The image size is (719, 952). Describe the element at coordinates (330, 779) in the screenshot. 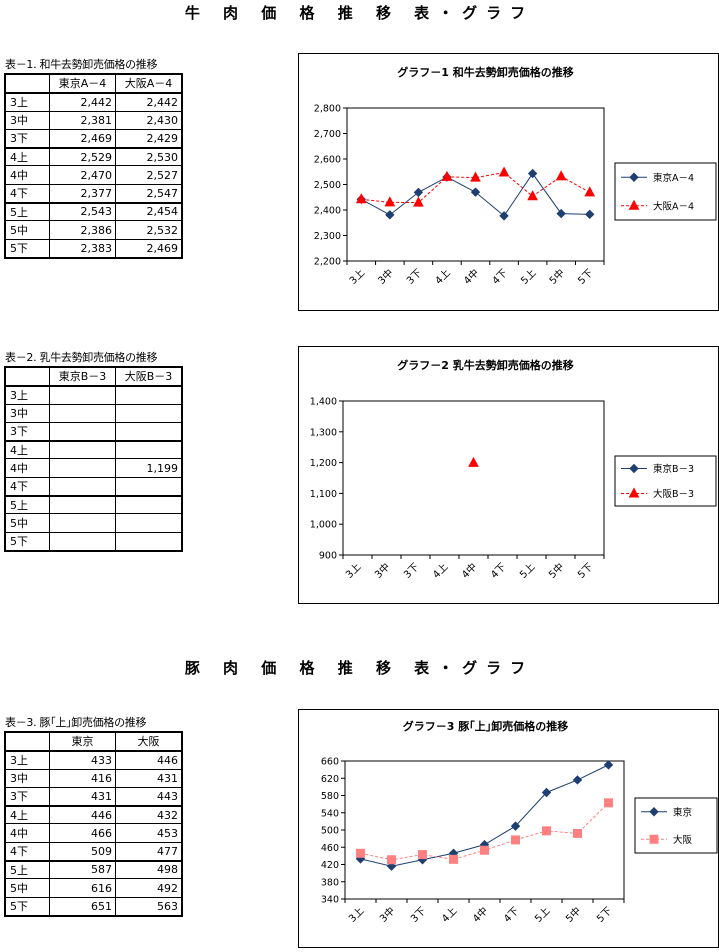

I see `y-tick-label: 620` at that location.